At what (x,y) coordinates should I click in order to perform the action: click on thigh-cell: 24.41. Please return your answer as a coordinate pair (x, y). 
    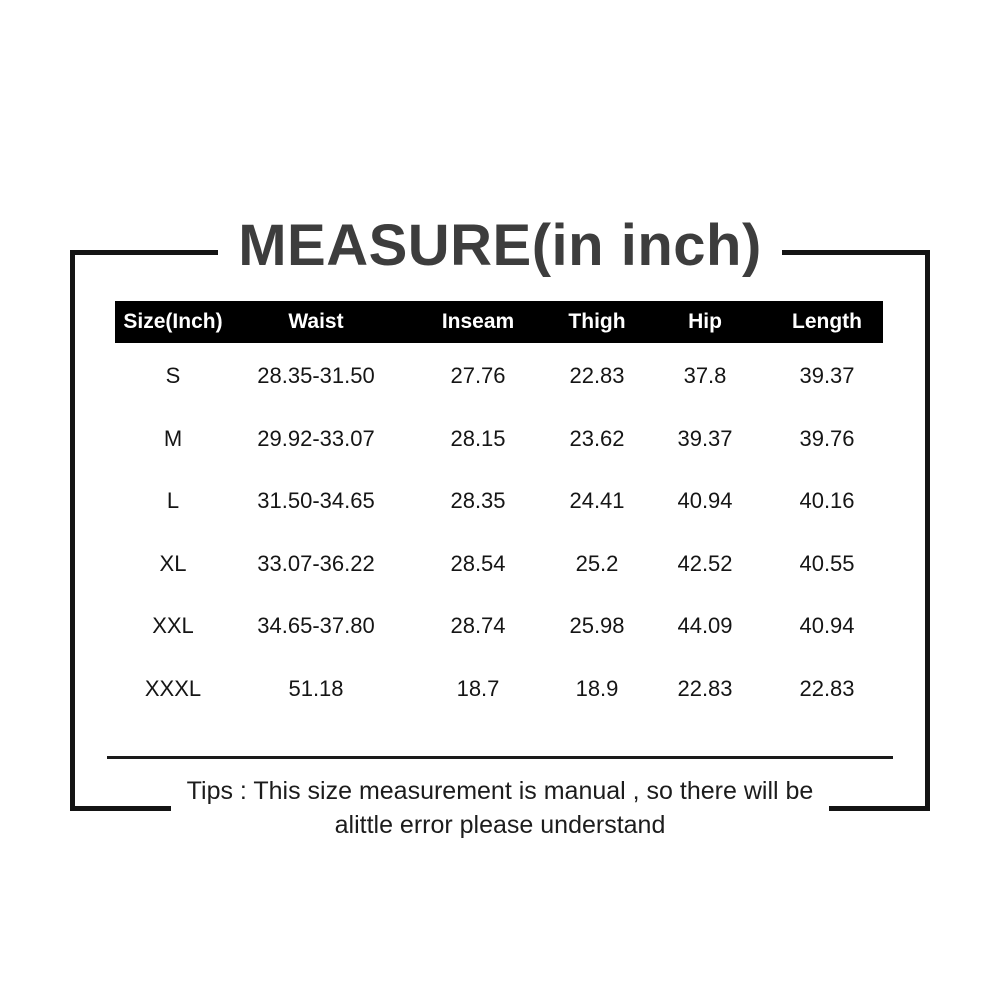
    Looking at the image, I should click on (597, 501).